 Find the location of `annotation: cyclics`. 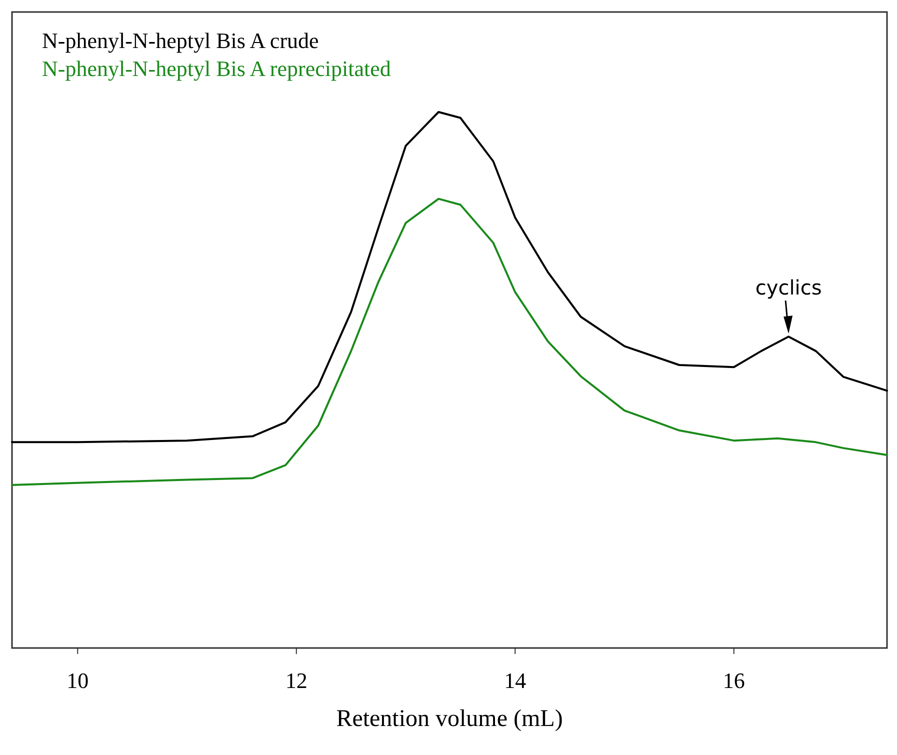

annotation: cyclics is located at coordinates (788, 288).